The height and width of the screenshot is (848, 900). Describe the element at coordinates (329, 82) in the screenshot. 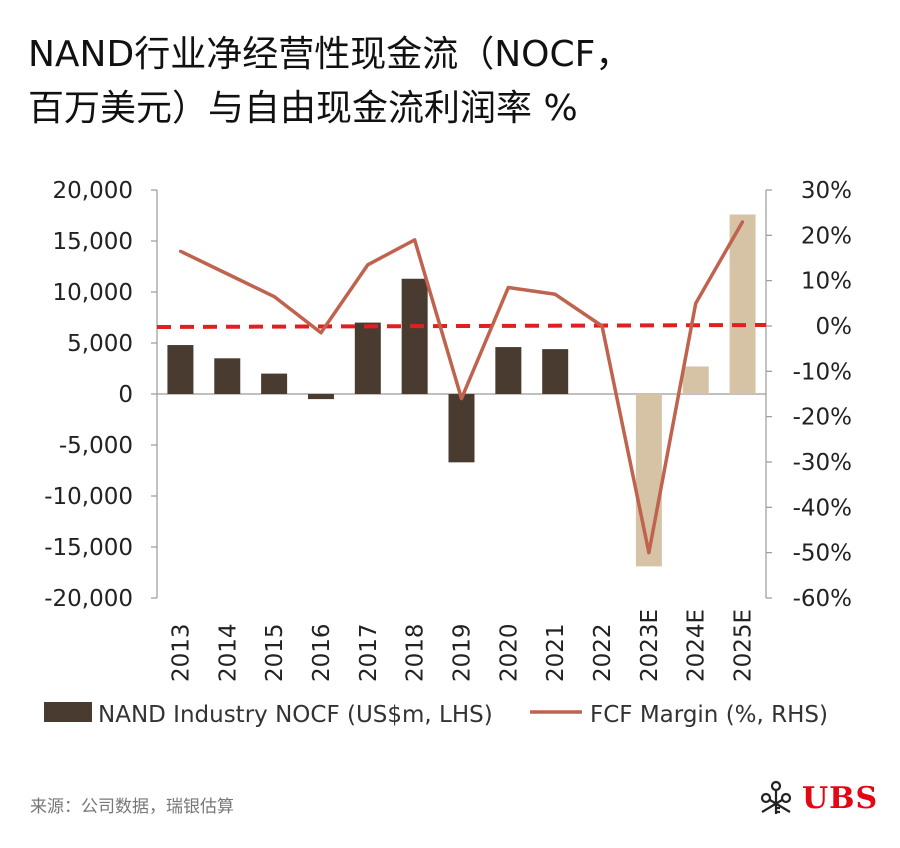

I see `chart-title: NAND行业净经营性现金流（NOCF， 百万美元）与自由现金流利润率 %` at that location.